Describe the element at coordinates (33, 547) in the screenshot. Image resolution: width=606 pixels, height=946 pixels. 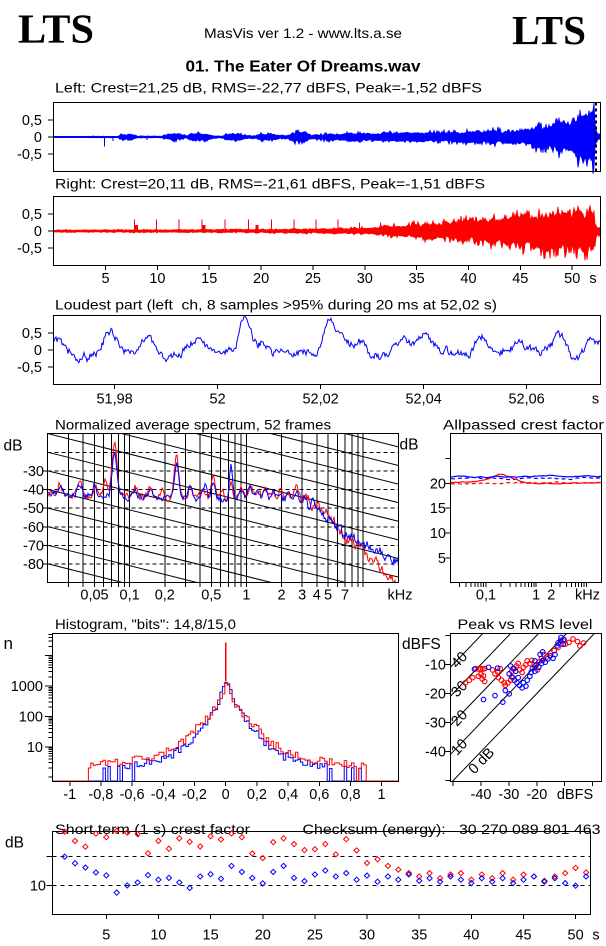
I see `svg-text: -70` at that location.